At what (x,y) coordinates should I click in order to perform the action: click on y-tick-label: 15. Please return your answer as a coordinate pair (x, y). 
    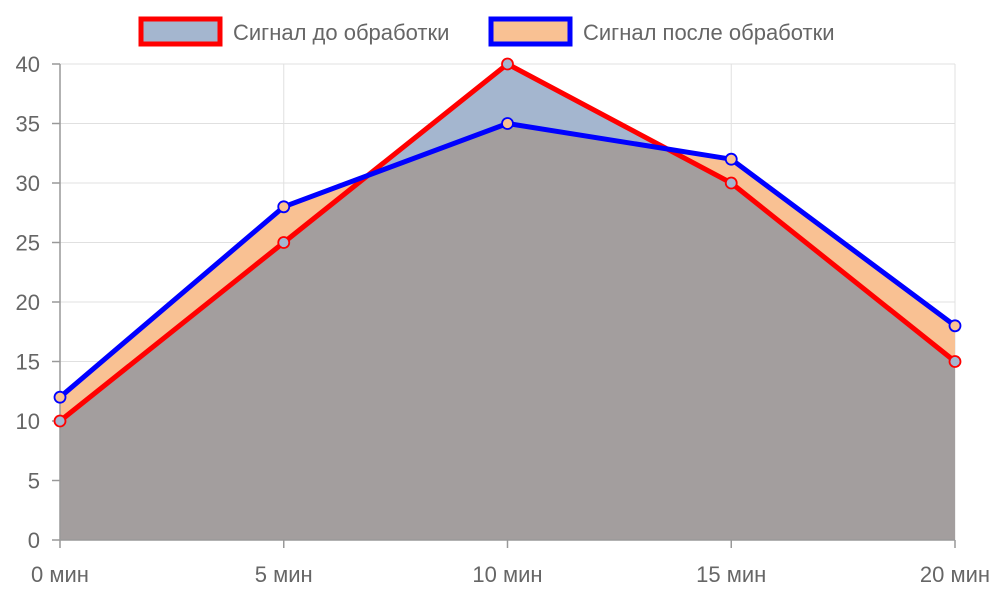
    Looking at the image, I should click on (28, 362).